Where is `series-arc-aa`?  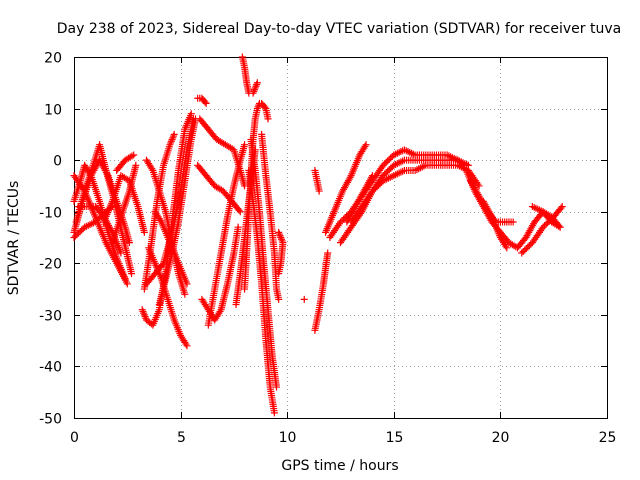 series-arc-aa is located at coordinates (270, 216).